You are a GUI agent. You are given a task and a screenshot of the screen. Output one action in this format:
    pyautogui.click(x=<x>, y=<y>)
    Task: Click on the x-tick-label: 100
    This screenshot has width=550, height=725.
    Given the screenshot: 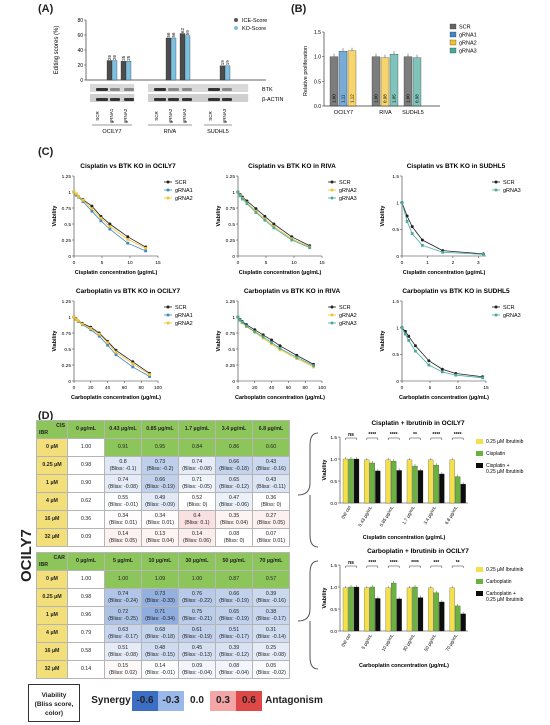 What is the action you would take?
    pyautogui.click(x=158, y=388)
    